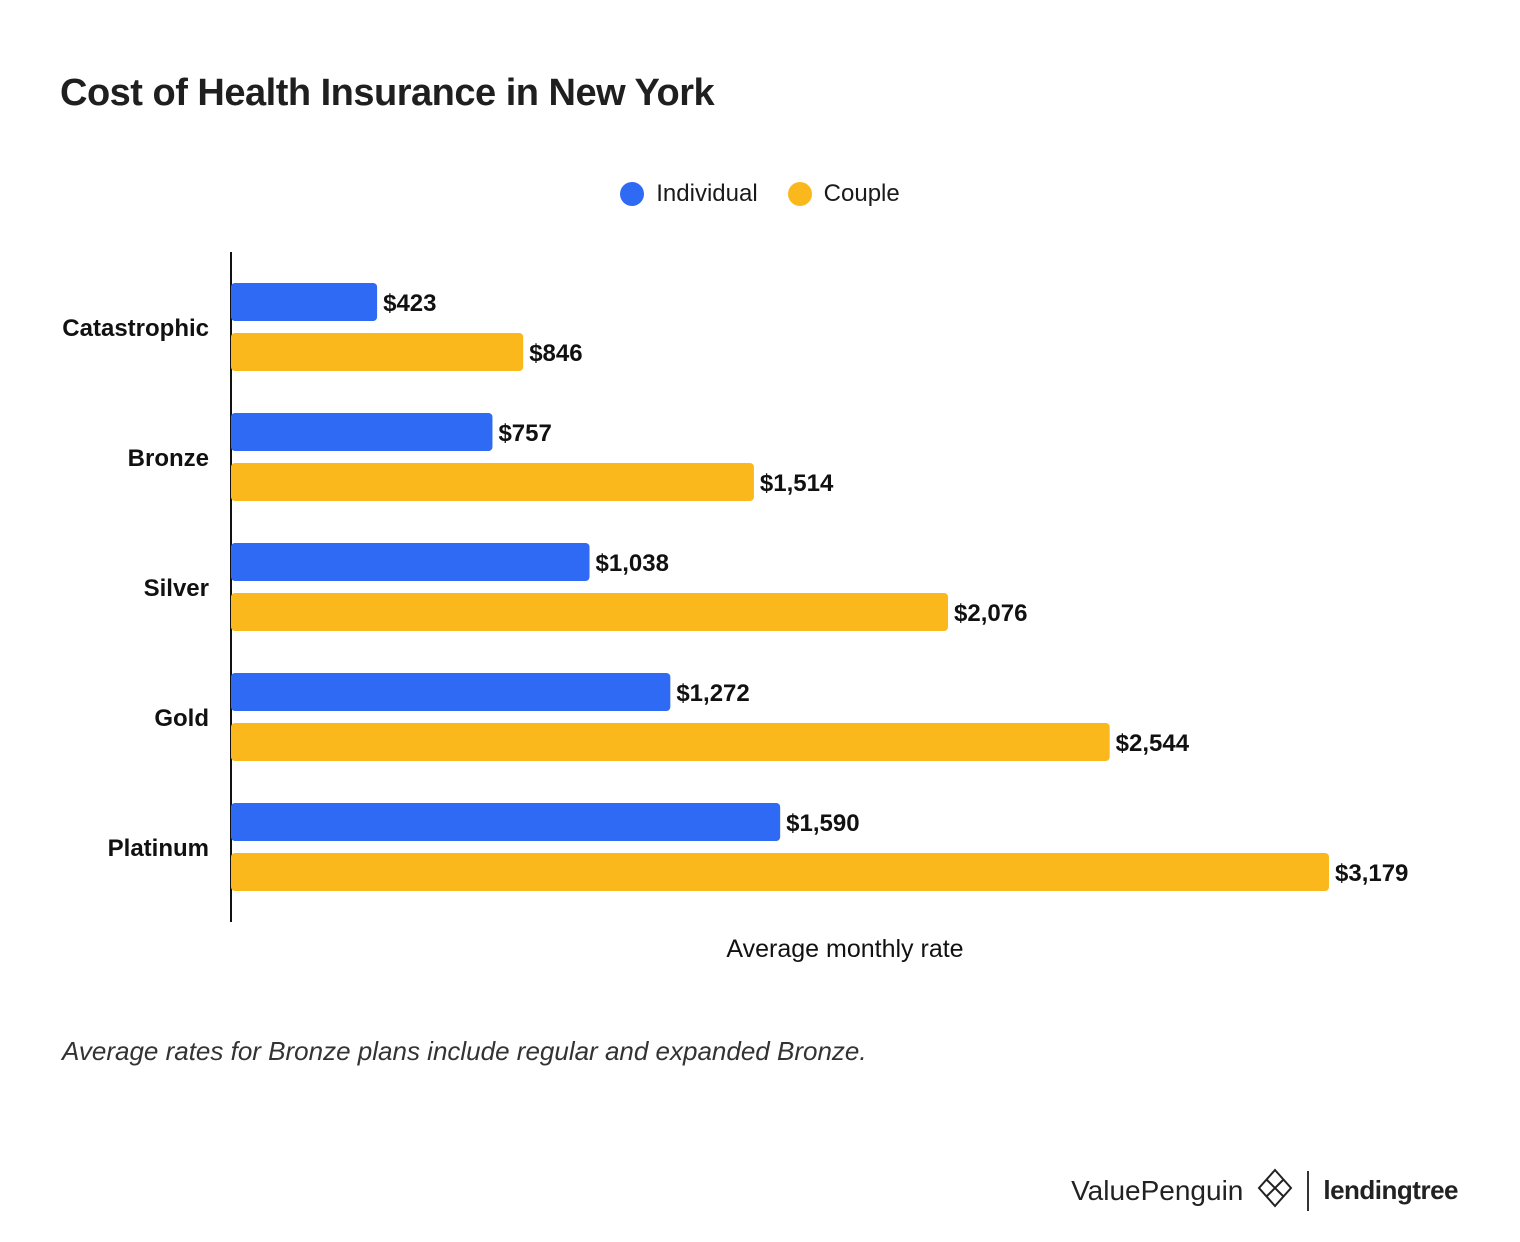  I want to click on legend-swatch-individual, so click(632, 194).